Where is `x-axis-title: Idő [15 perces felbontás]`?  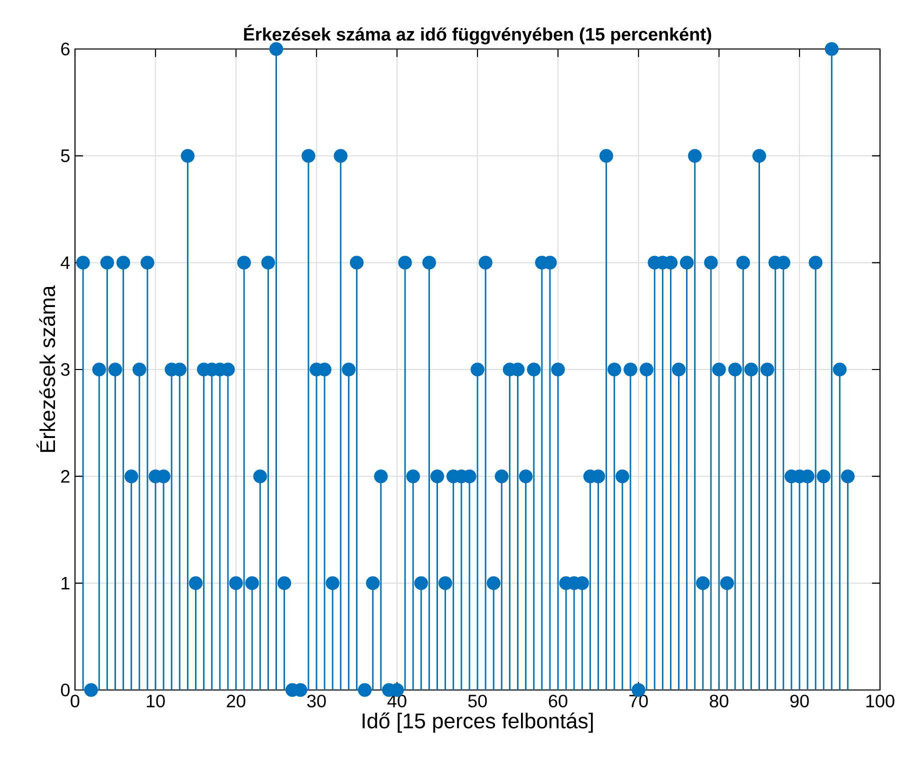
x-axis-title: Idő [15 perces felbontás] is located at coordinates (477, 722).